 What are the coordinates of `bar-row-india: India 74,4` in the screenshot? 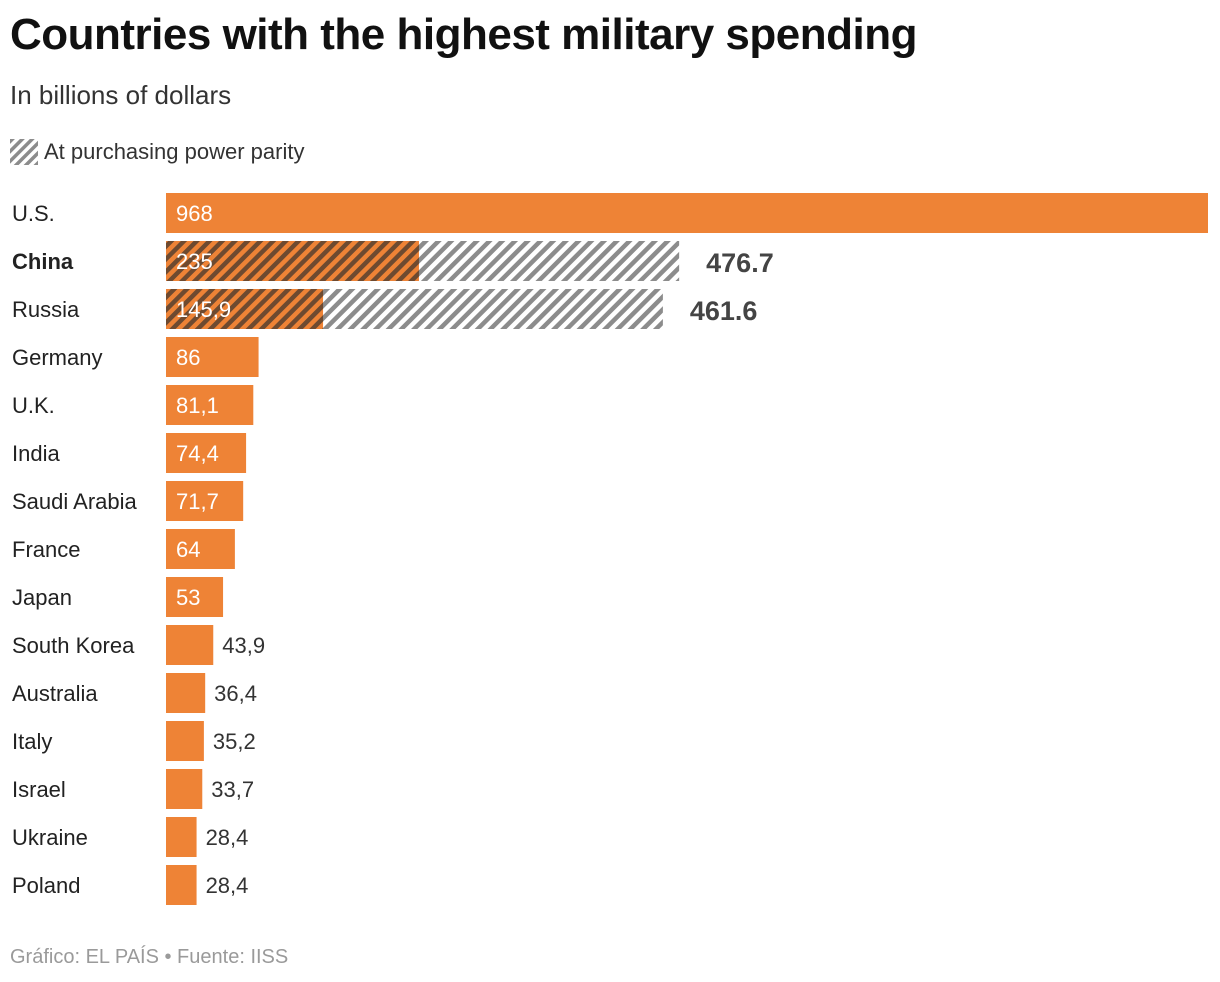 It's located at (129, 453).